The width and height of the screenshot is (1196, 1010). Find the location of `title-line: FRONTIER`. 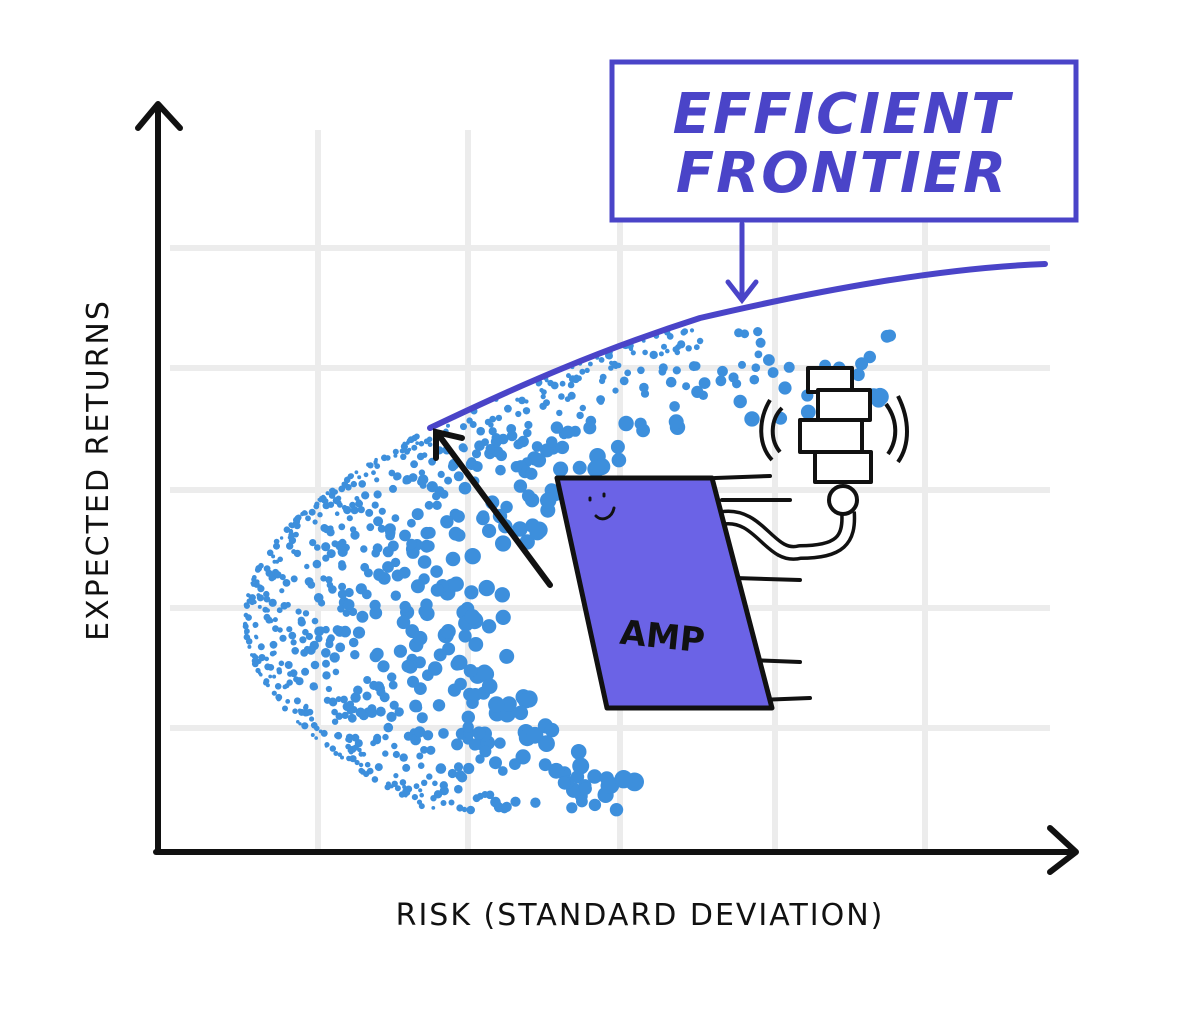

title-line: FRONTIER is located at coordinates (842, 173).